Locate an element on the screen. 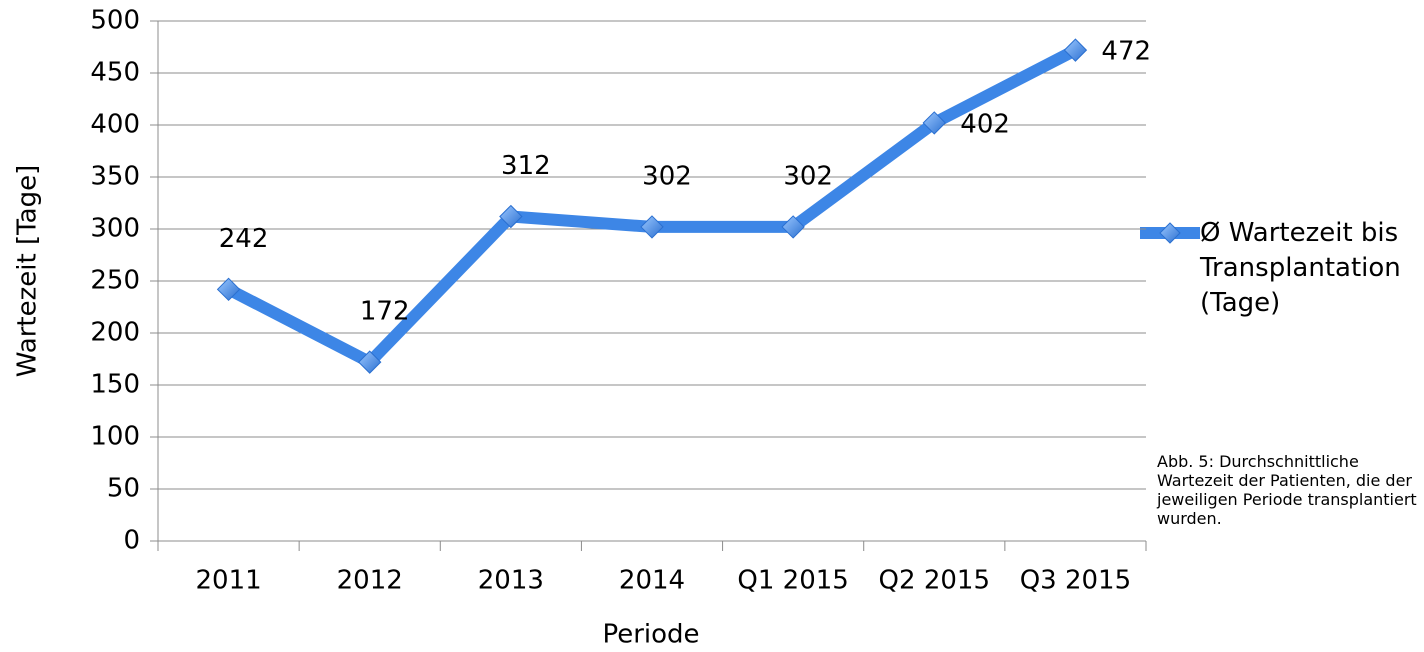 This screenshot has width=1424, height=652. data-label: 172 is located at coordinates (385, 312).